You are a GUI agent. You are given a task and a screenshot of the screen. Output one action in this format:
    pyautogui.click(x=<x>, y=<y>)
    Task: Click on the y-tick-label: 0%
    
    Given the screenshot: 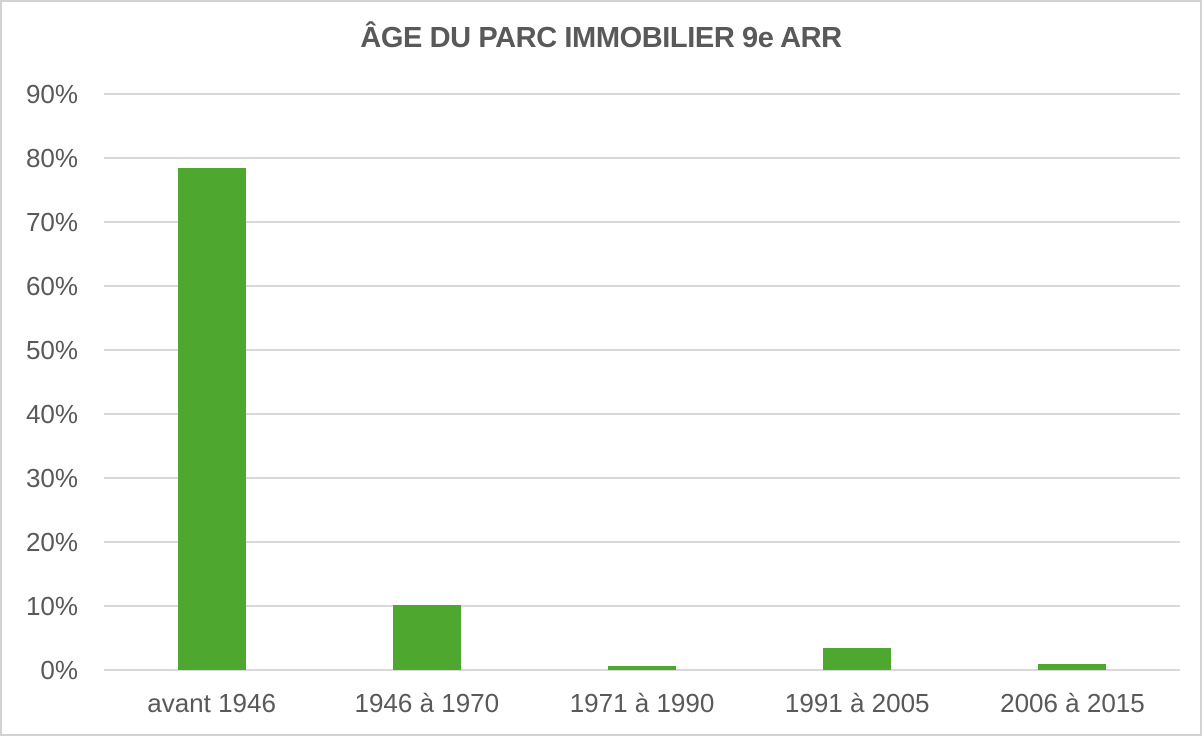 What is the action you would take?
    pyautogui.click(x=59, y=670)
    